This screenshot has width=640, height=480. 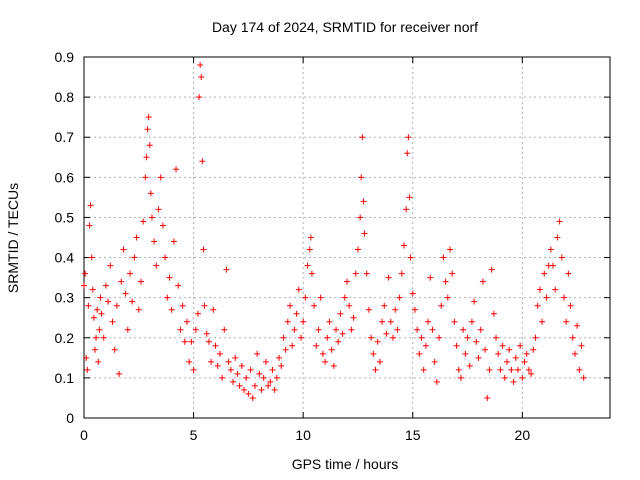 I want to click on x-tick-label: 20, so click(x=523, y=435).